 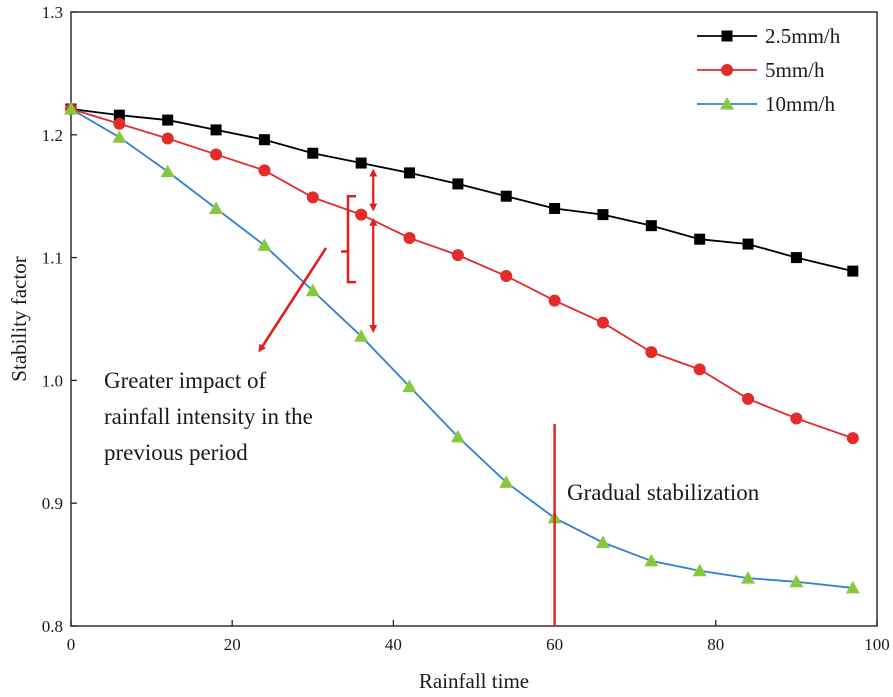 What do you see at coordinates (232, 644) in the screenshot?
I see `x-tick-label: 20` at bounding box center [232, 644].